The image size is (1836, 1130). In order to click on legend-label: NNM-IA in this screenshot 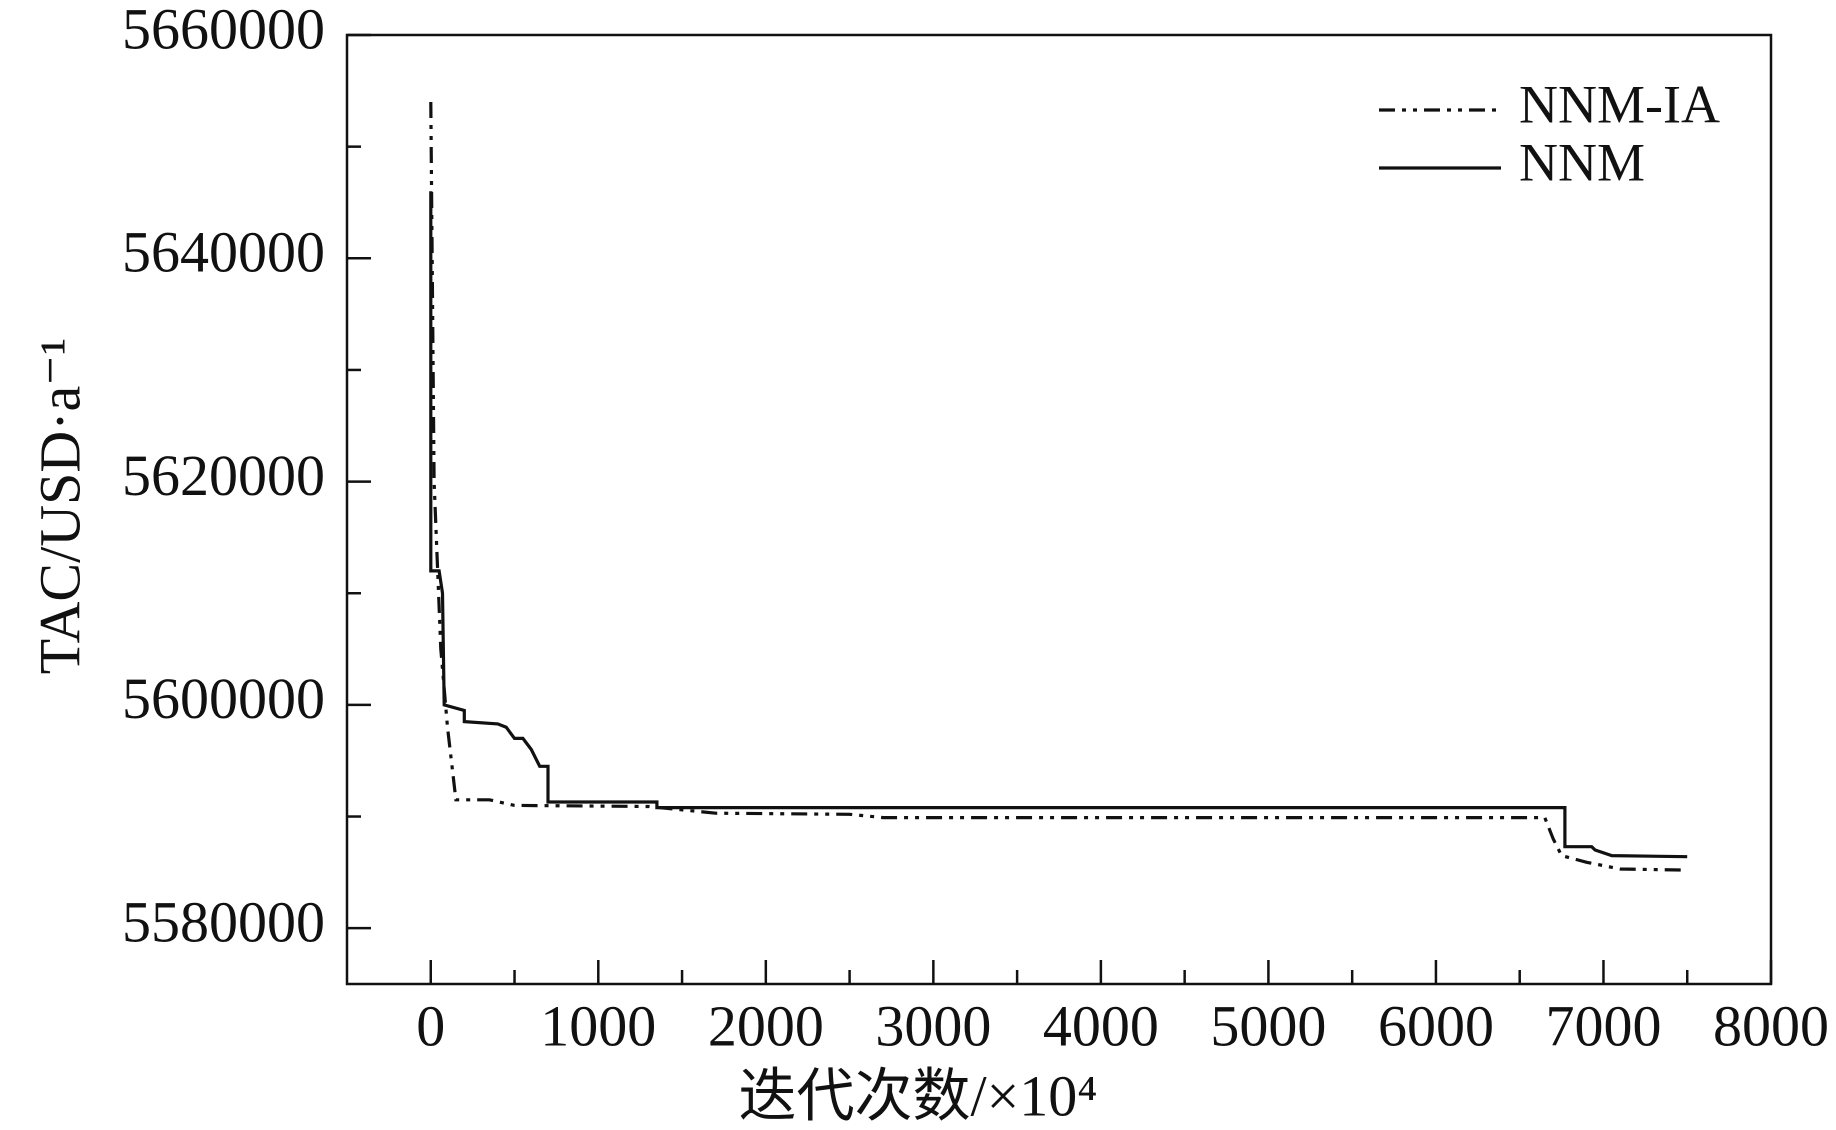, I will do `click(1619, 104)`.